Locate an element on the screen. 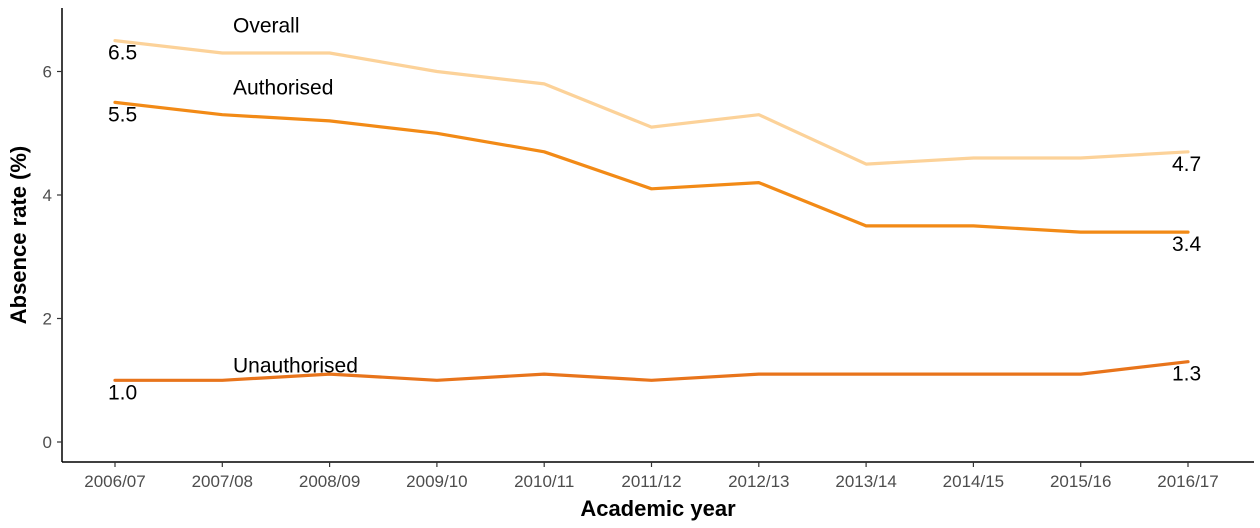 The height and width of the screenshot is (528, 1260). end-value-label: 3.4 is located at coordinates (1187, 244).